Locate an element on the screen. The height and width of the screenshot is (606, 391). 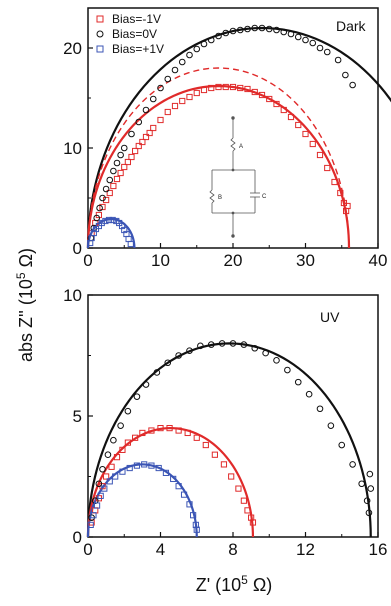
dark-x-tick-label: 30 is located at coordinates (305, 260).